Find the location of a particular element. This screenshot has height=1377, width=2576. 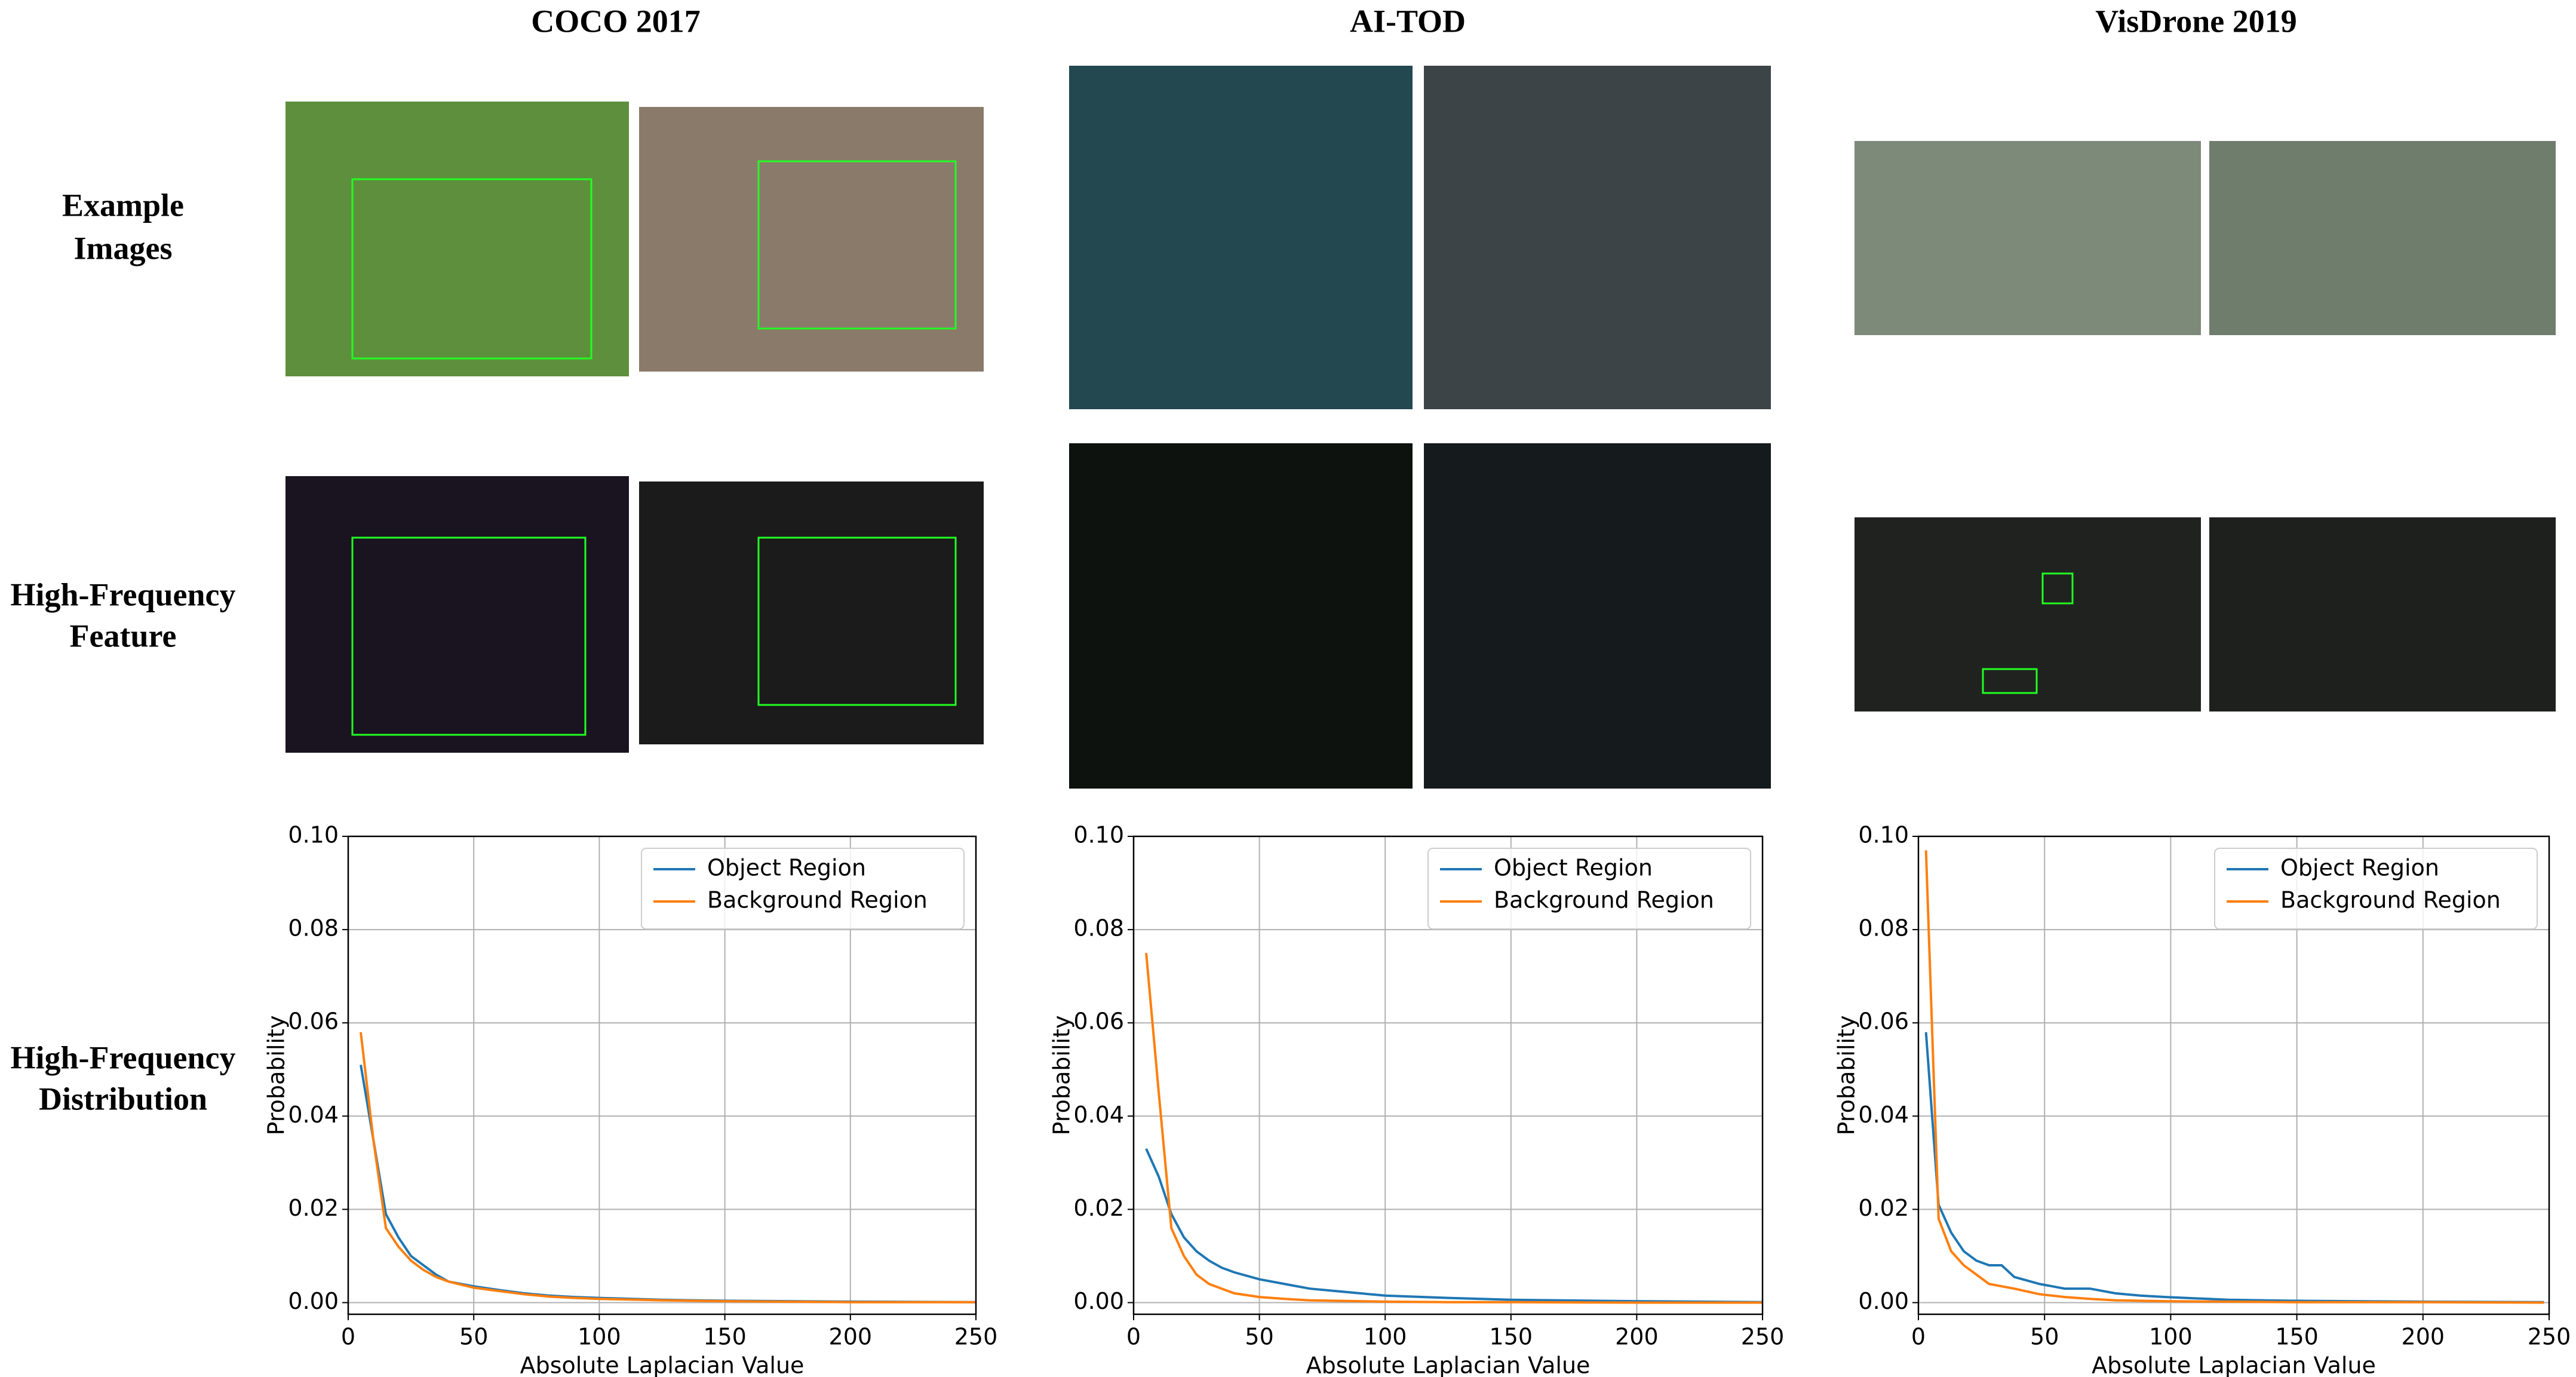

row-label: Example is located at coordinates (123, 205).